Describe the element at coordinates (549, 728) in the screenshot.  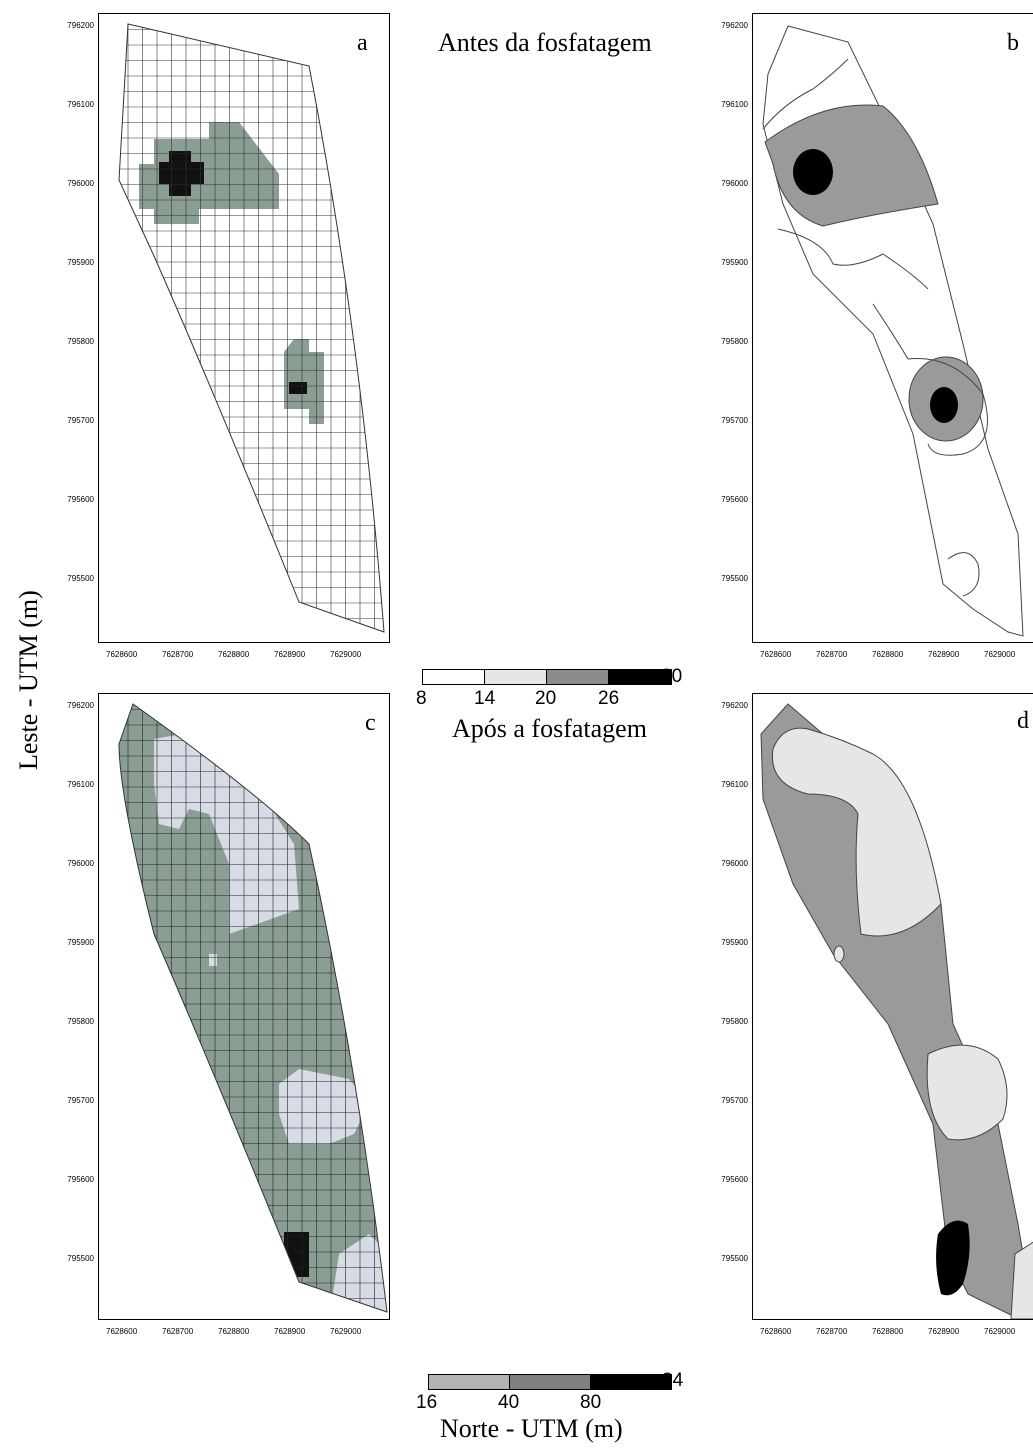
I see `caption-after: Após a fosfatagem` at that location.